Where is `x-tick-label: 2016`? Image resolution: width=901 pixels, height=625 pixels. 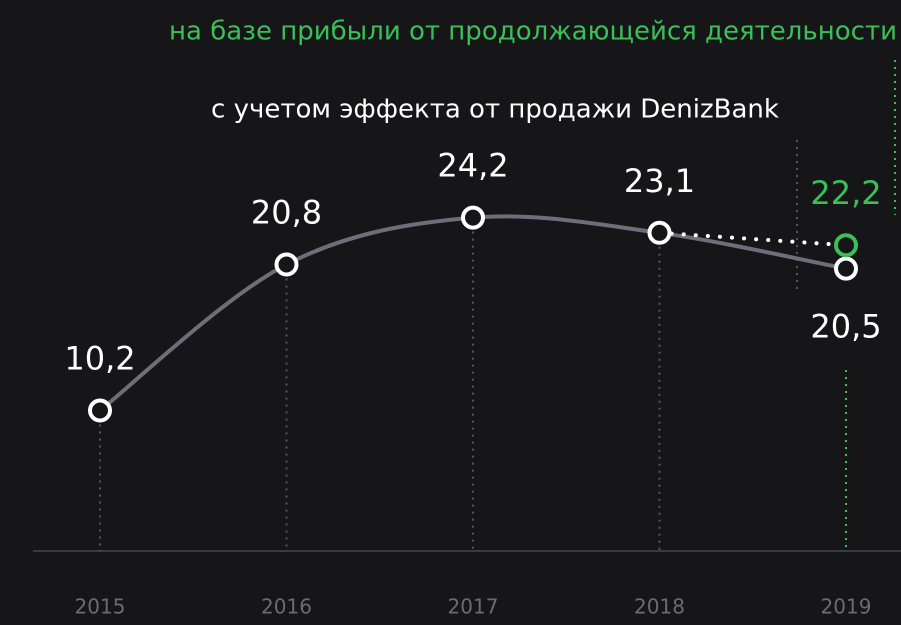
x-tick-label: 2016 is located at coordinates (286, 607).